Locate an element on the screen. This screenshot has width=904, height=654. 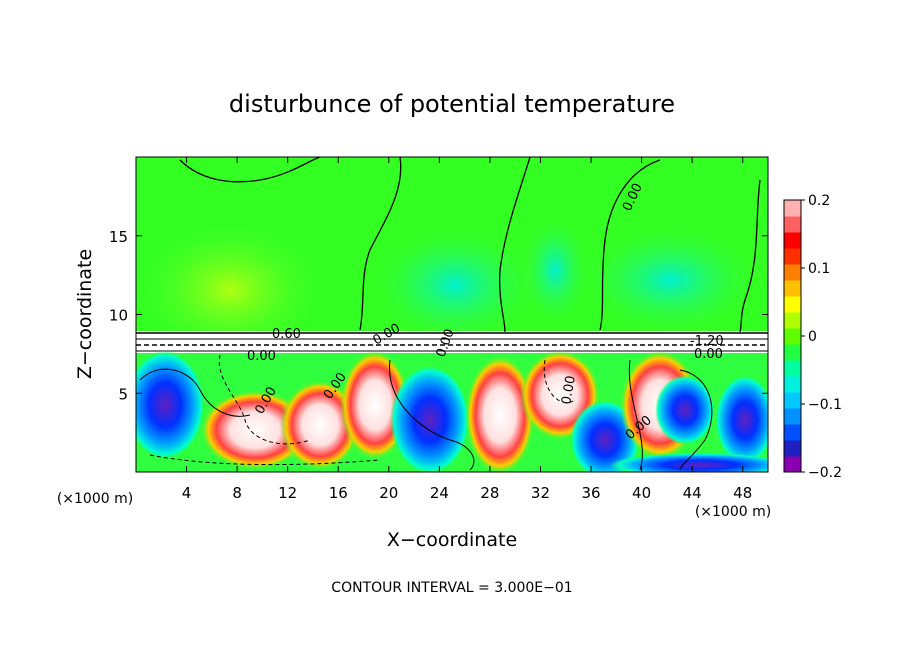
y-tick-label: 10 is located at coordinates (118, 316).